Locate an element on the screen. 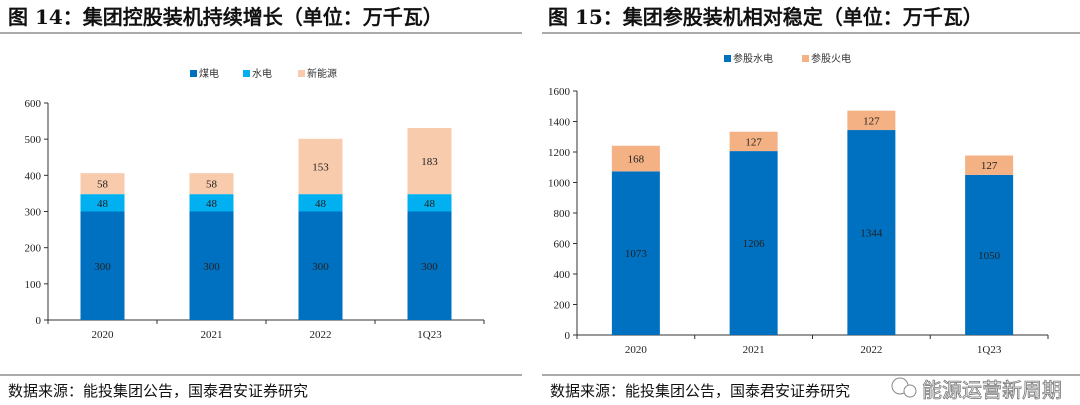  legend-label: 水电 is located at coordinates (262, 73).